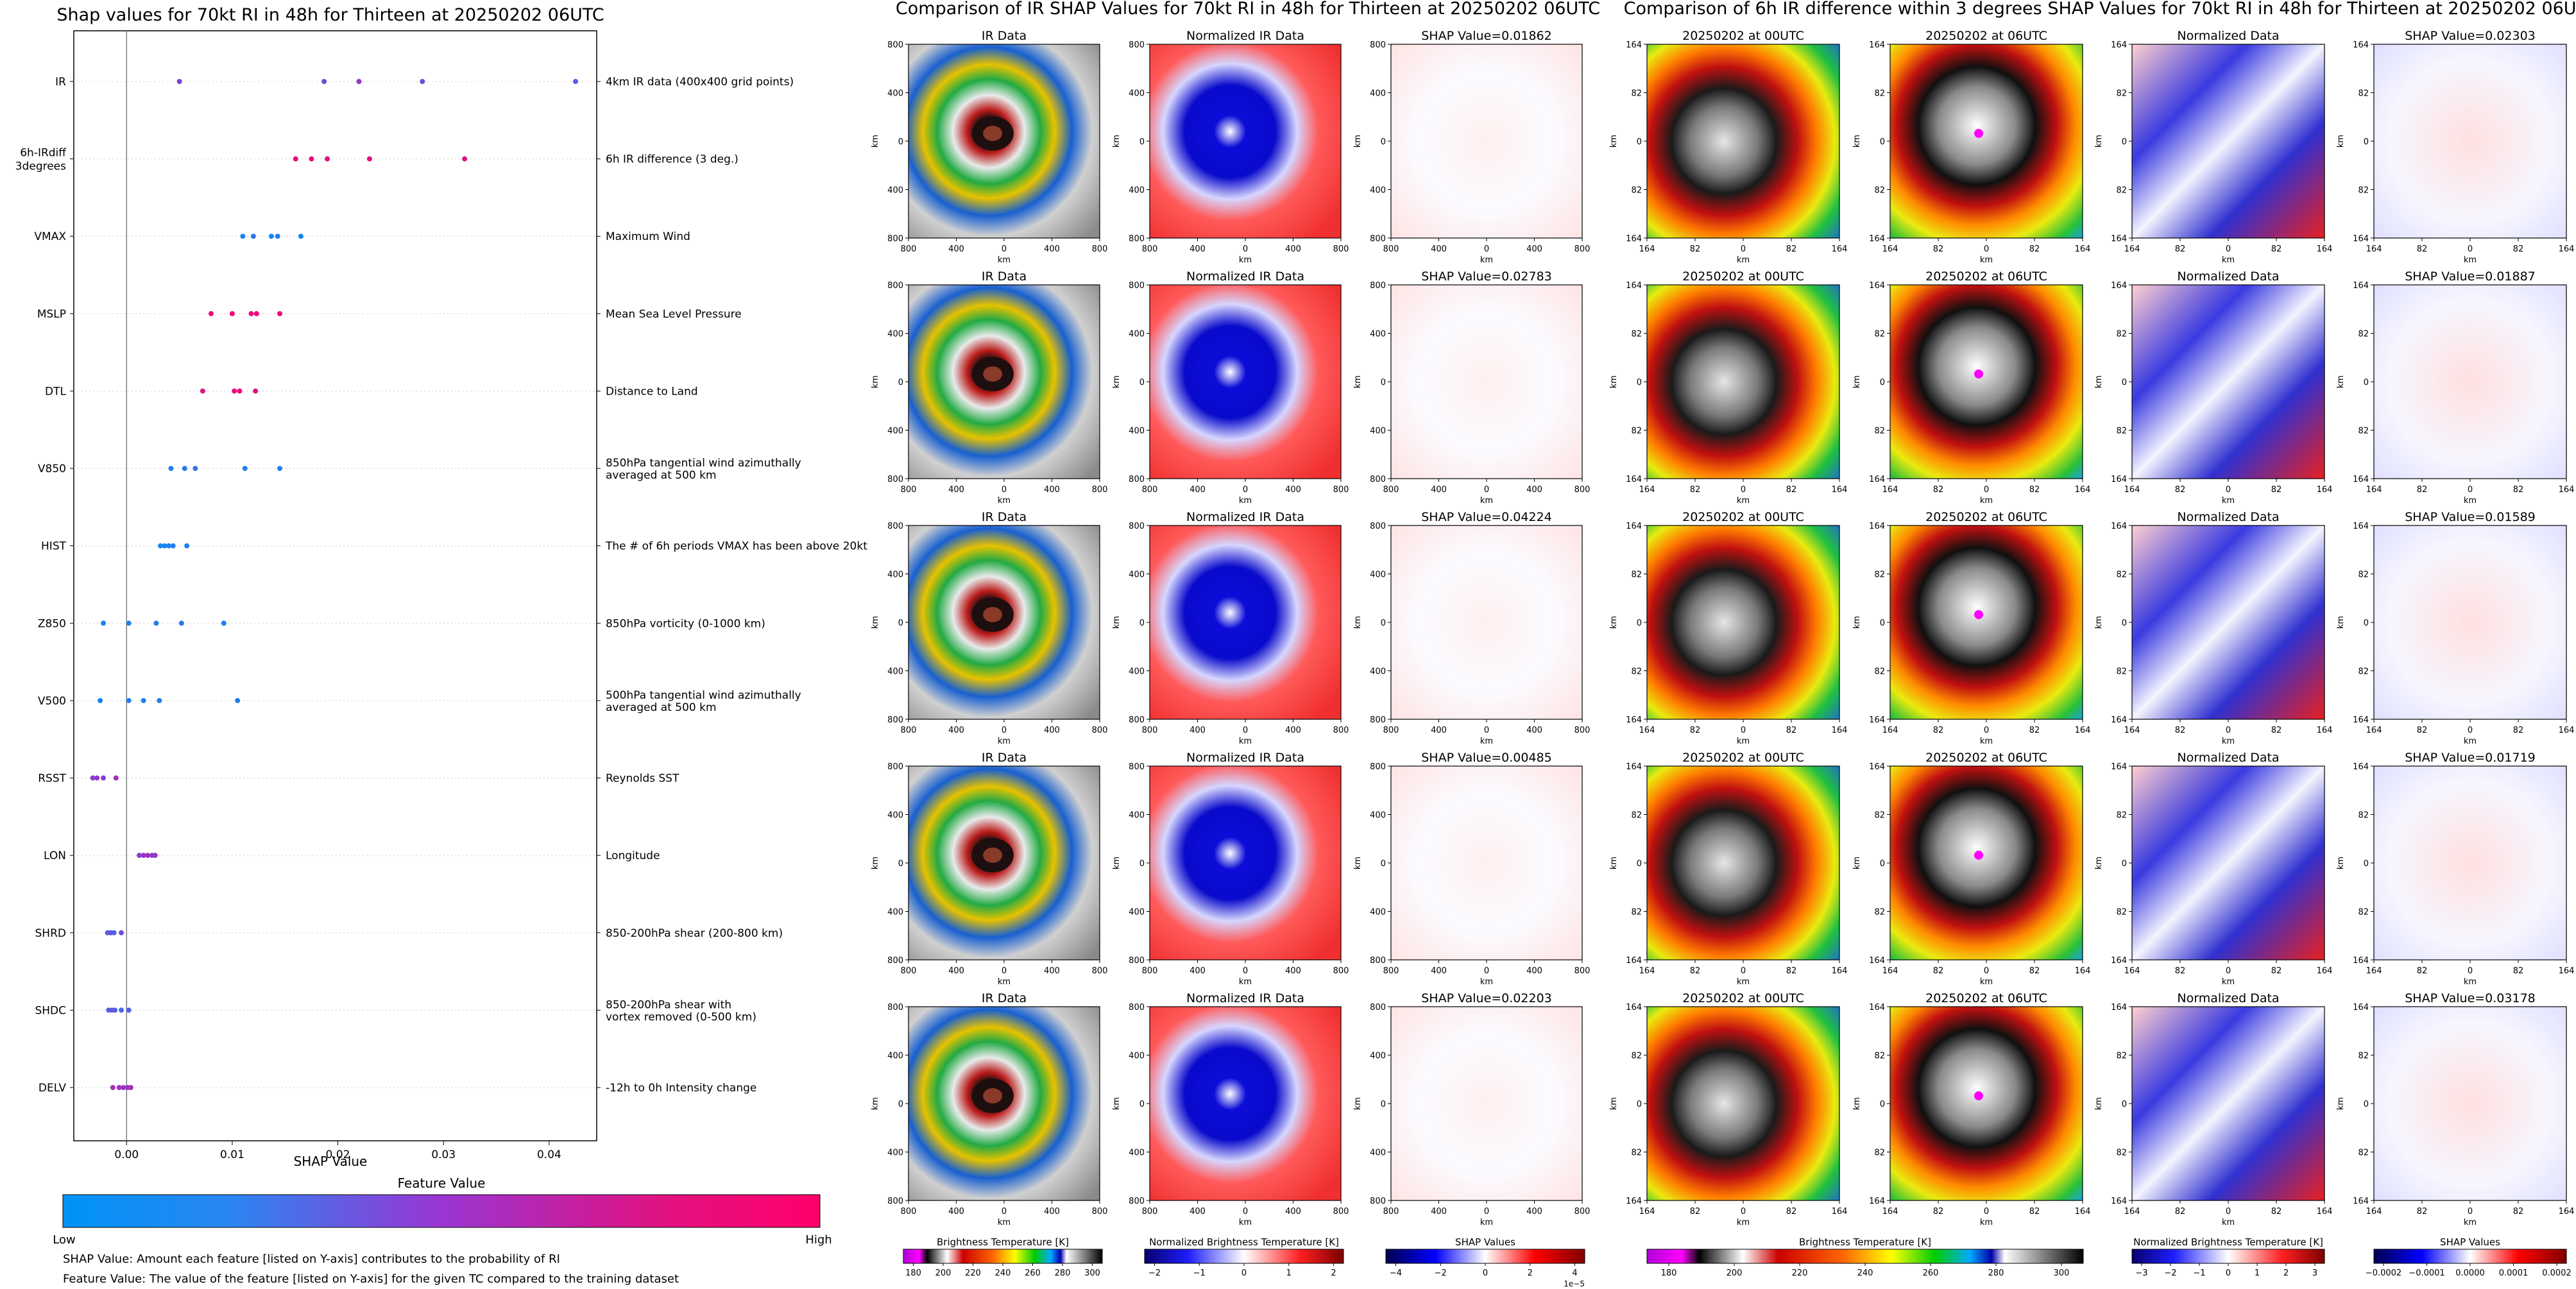 The image size is (2576, 1289). What do you see at coordinates (441, 1211) in the screenshot?
I see `feature-colorbar` at bounding box center [441, 1211].